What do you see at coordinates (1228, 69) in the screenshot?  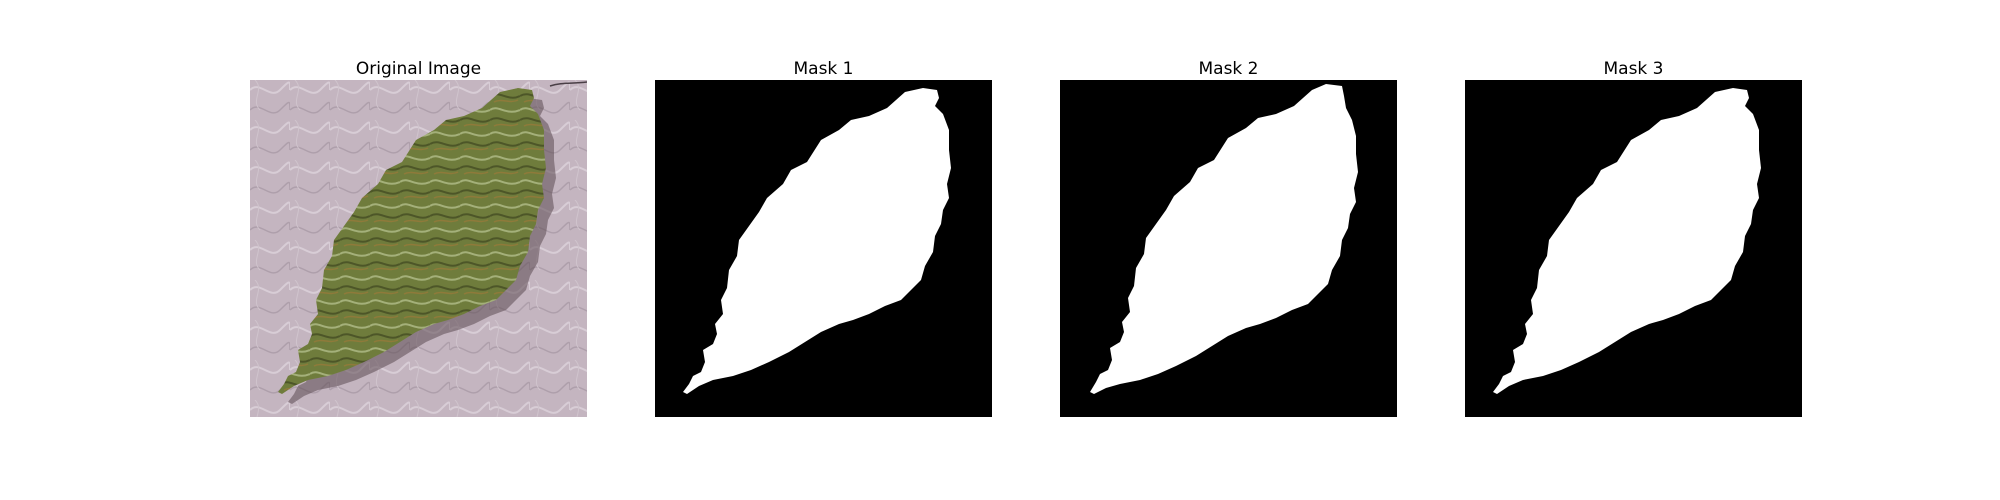 I see `panel-title: Mask 2` at bounding box center [1228, 69].